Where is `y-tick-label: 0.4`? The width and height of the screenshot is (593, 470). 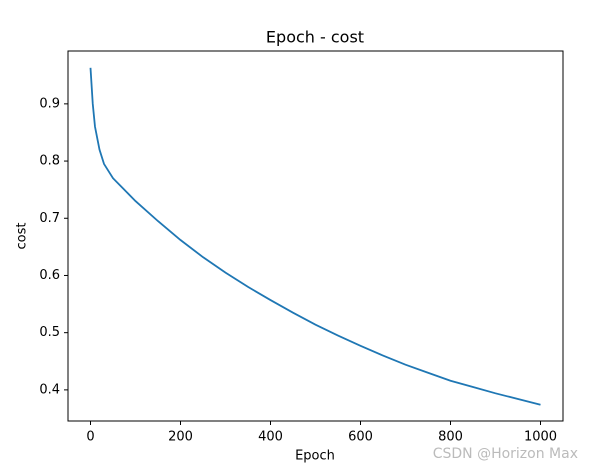
y-tick-label: 0.4 is located at coordinates (49, 389).